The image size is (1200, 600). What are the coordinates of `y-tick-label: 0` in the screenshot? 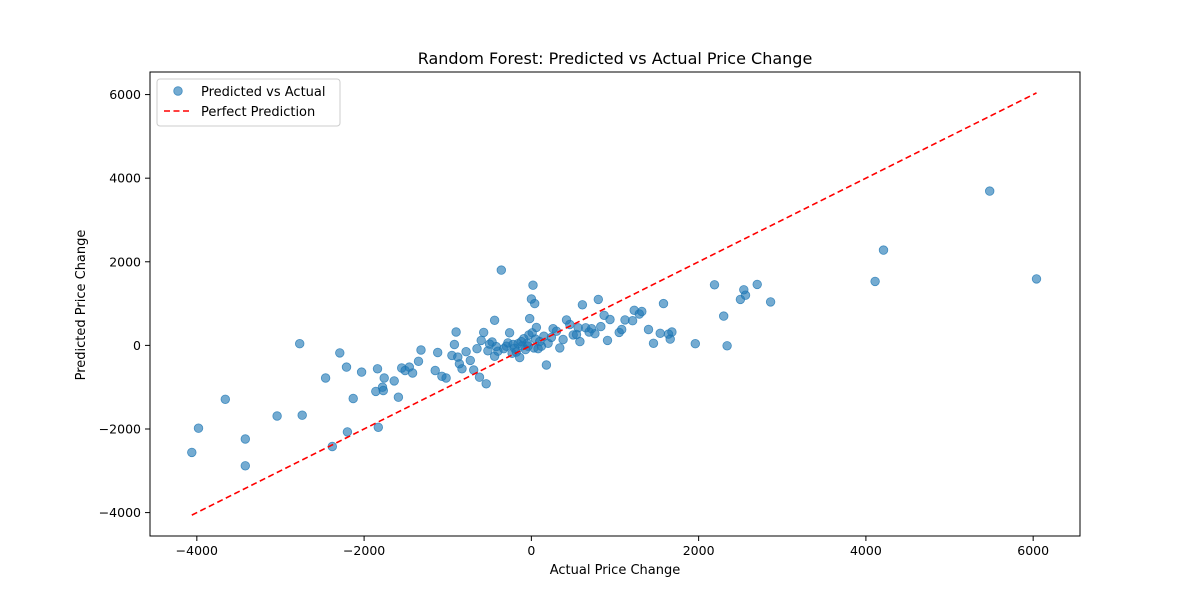 It's located at (137, 345).